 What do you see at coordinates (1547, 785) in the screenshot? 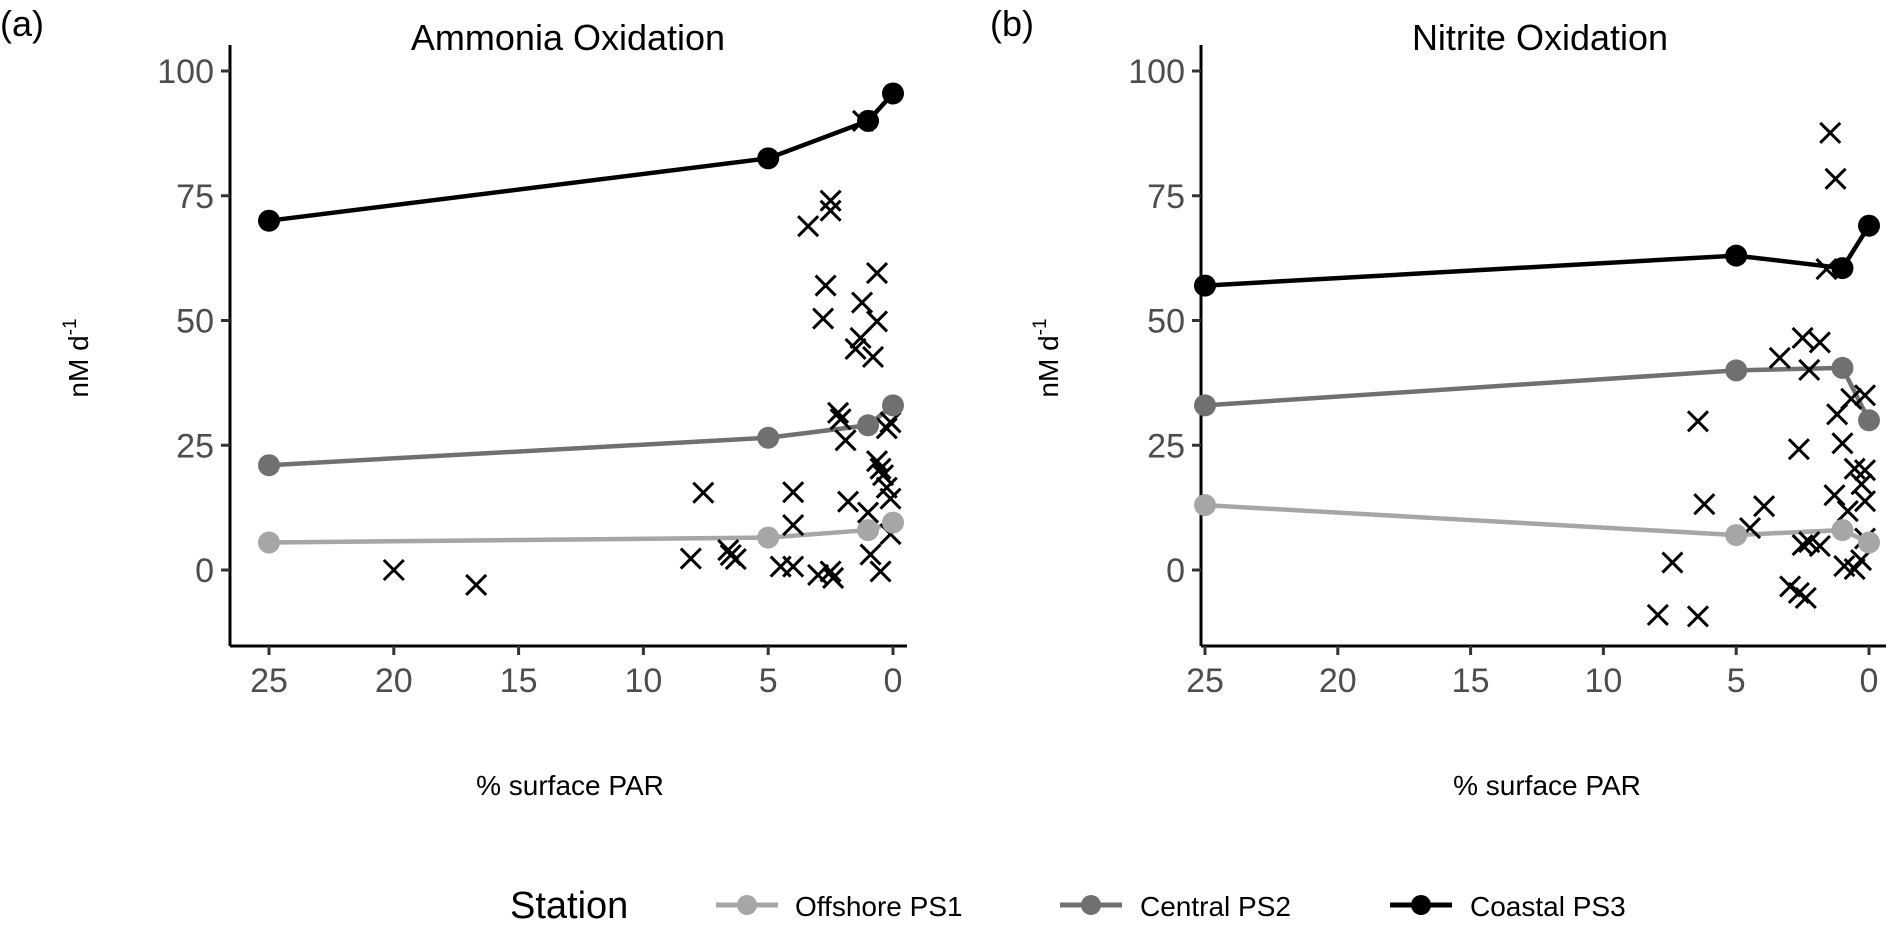
I see `x-axis-label: % surface PAR` at bounding box center [1547, 785].